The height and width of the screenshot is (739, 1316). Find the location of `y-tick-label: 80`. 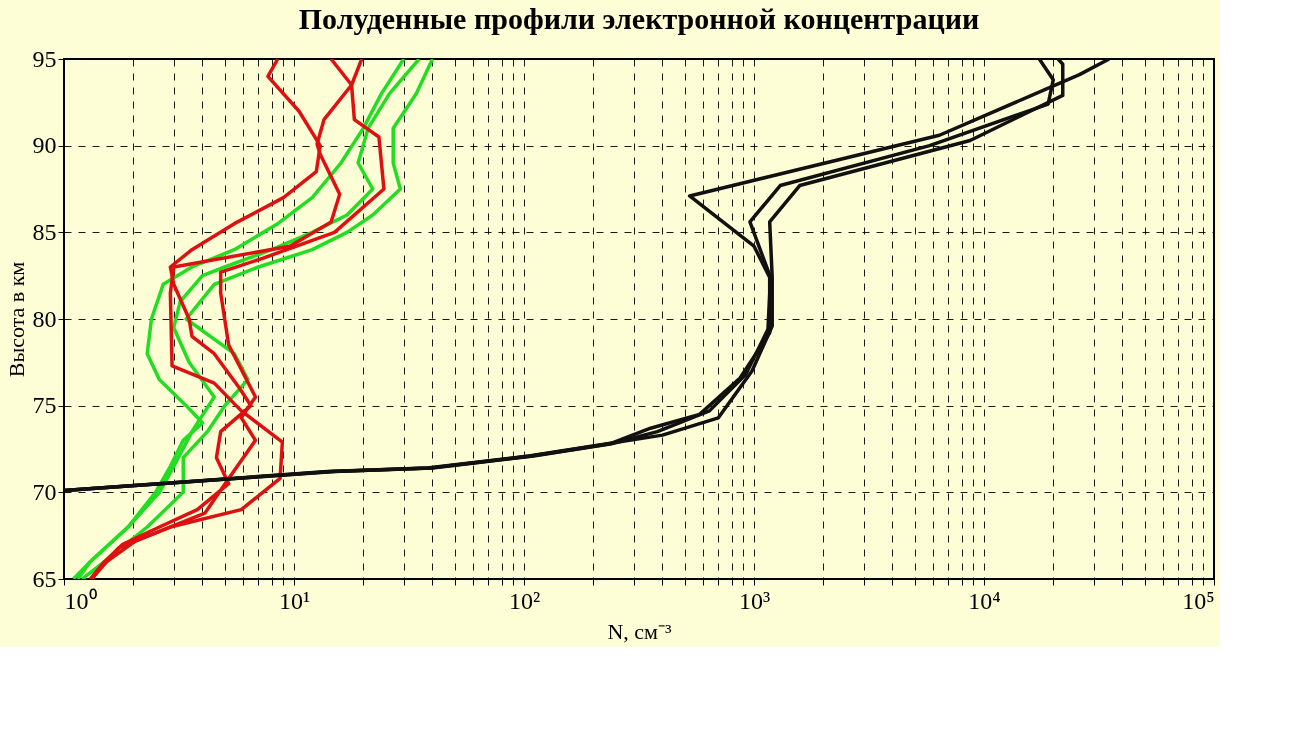

y-tick-label: 80 is located at coordinates (44, 318).